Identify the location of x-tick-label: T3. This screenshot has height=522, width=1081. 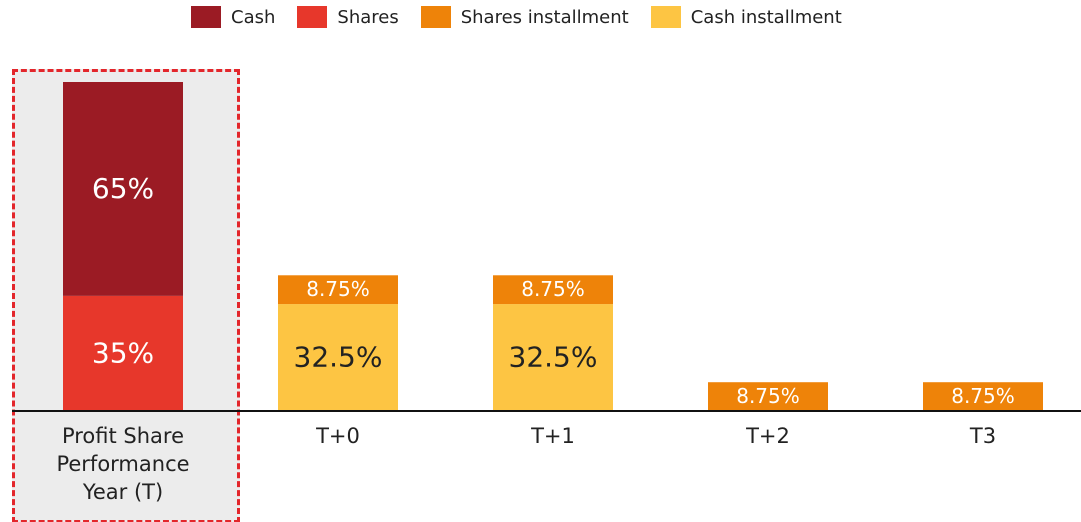
(983, 436).